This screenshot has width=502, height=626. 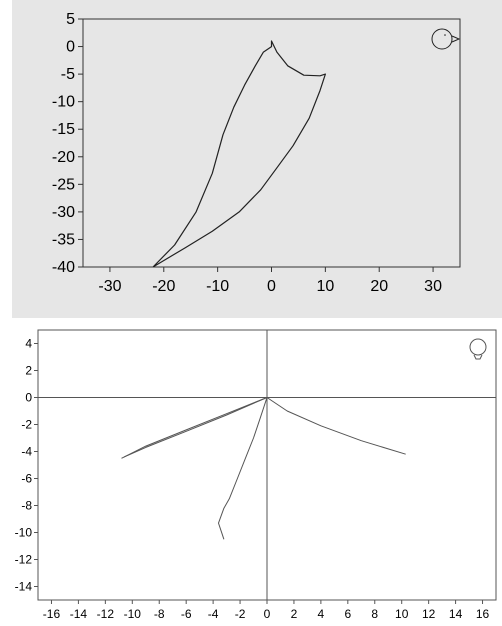 I want to click on top-series-group, so click(x=239, y=154).